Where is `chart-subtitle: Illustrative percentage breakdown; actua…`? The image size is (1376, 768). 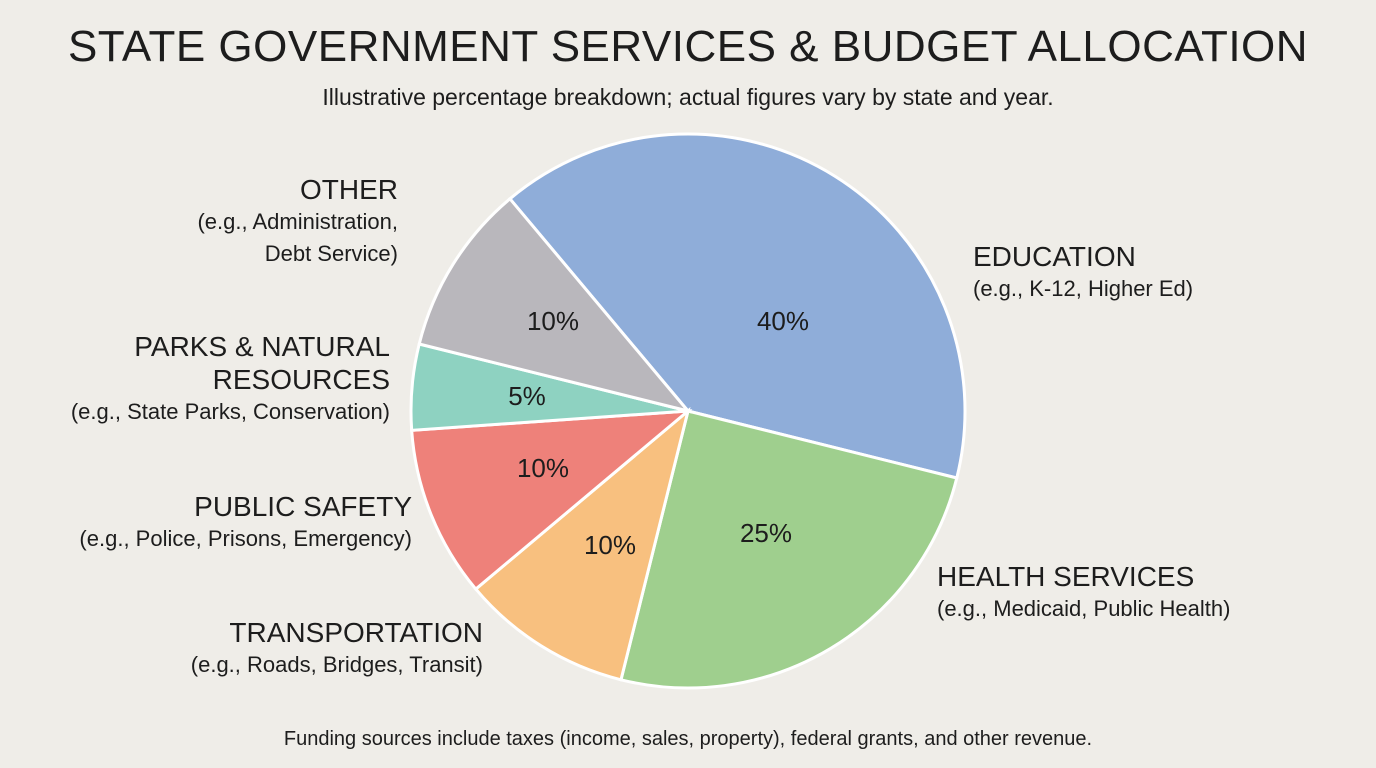 chart-subtitle: Illustrative percentage breakdown; actua… is located at coordinates (688, 97).